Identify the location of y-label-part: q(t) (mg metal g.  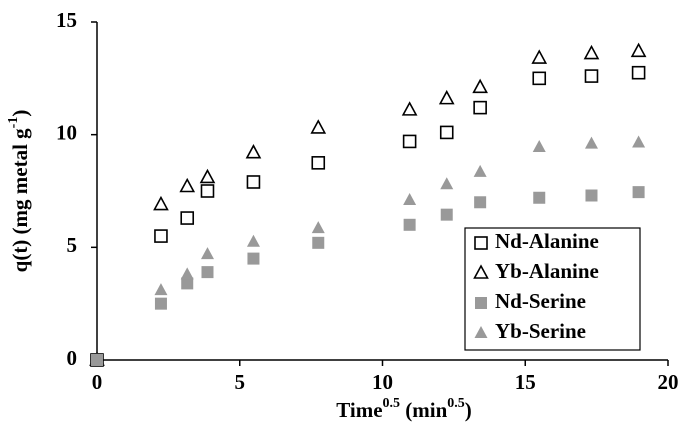
(20, 200).